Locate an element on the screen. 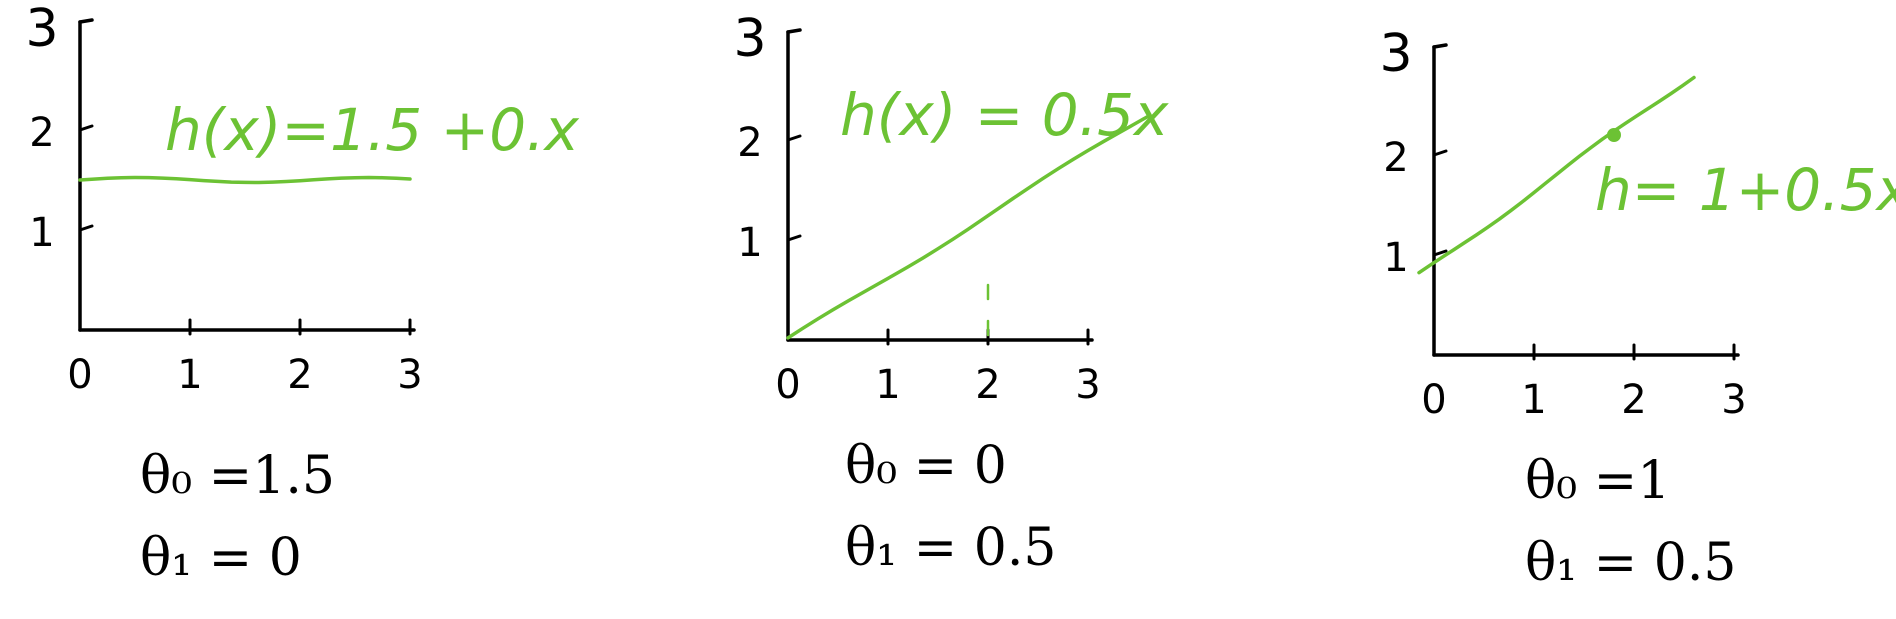  parameter-block-1: θ₀ =1.5 θ₁ = 0 is located at coordinates (237, 532).